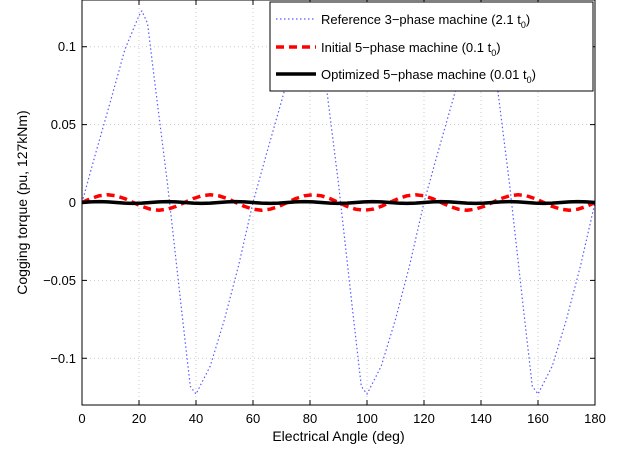  I want to click on y-tick-label-1: −0.05, so click(59, 280).